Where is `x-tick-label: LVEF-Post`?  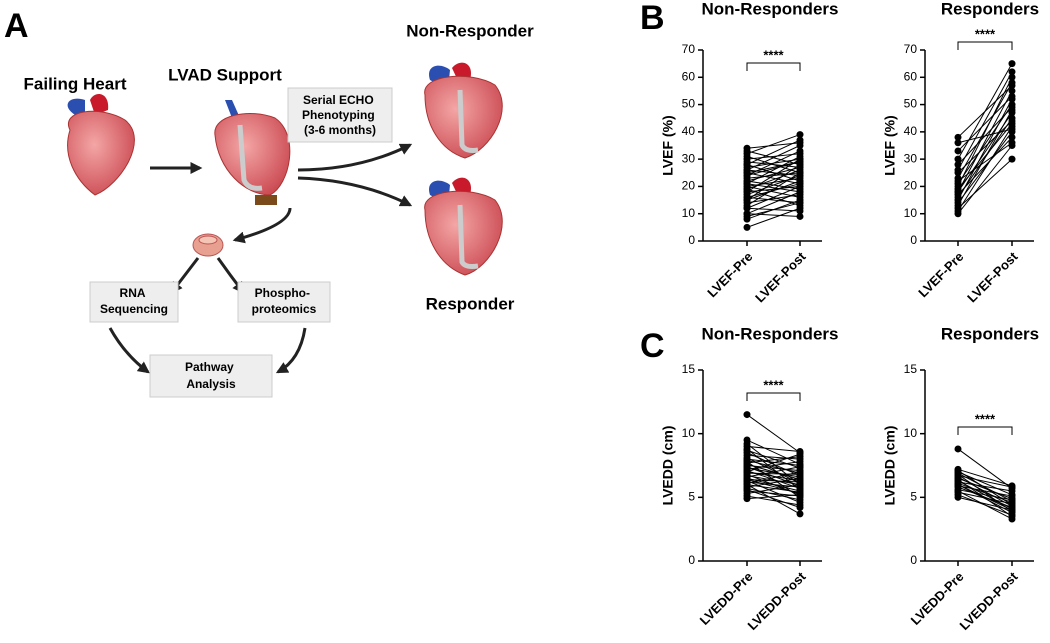 x-tick-label: LVEF-Post is located at coordinates (992, 276).